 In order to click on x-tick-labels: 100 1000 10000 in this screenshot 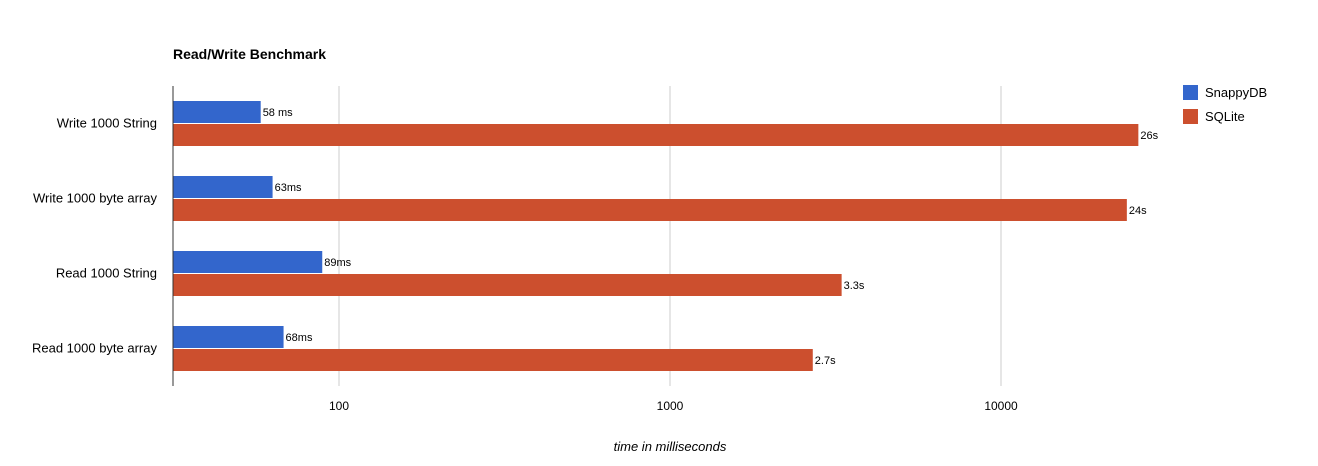, I will do `click(673, 406)`.